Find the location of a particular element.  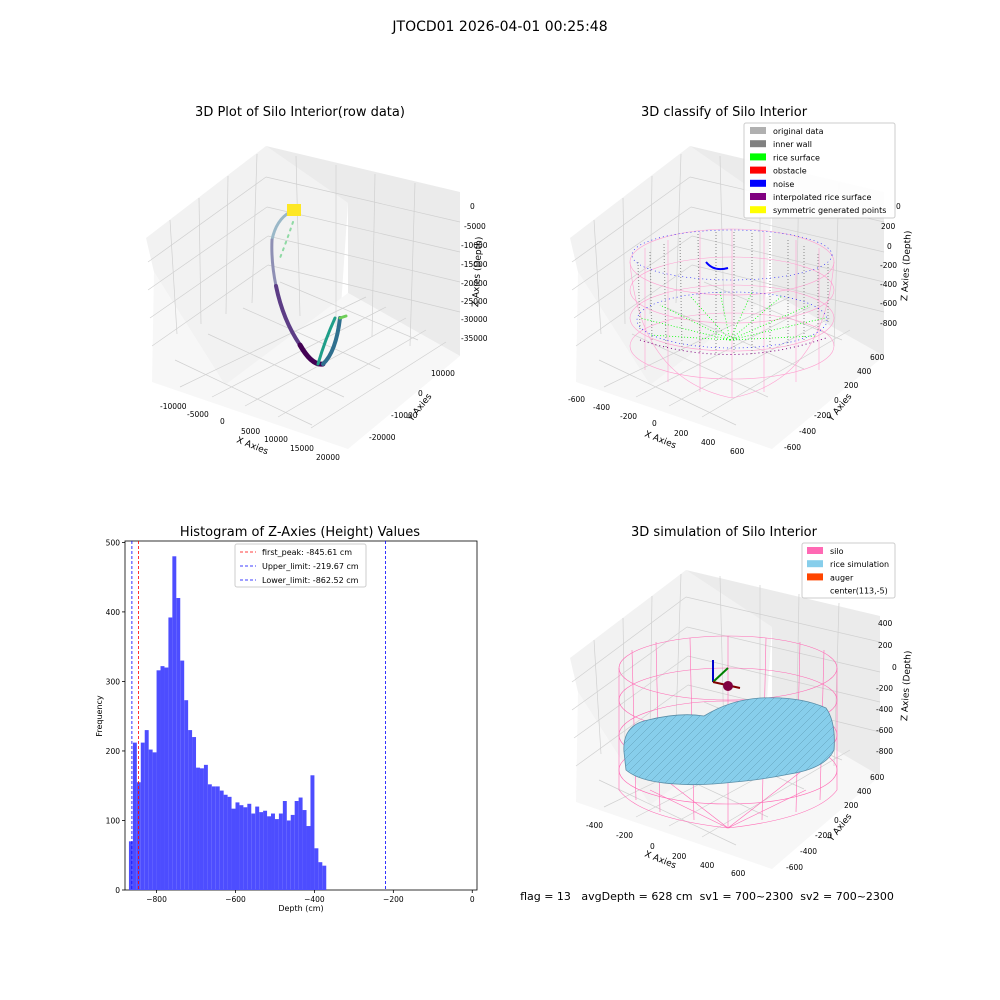

inner-wall-points is located at coordinates (733, 293).